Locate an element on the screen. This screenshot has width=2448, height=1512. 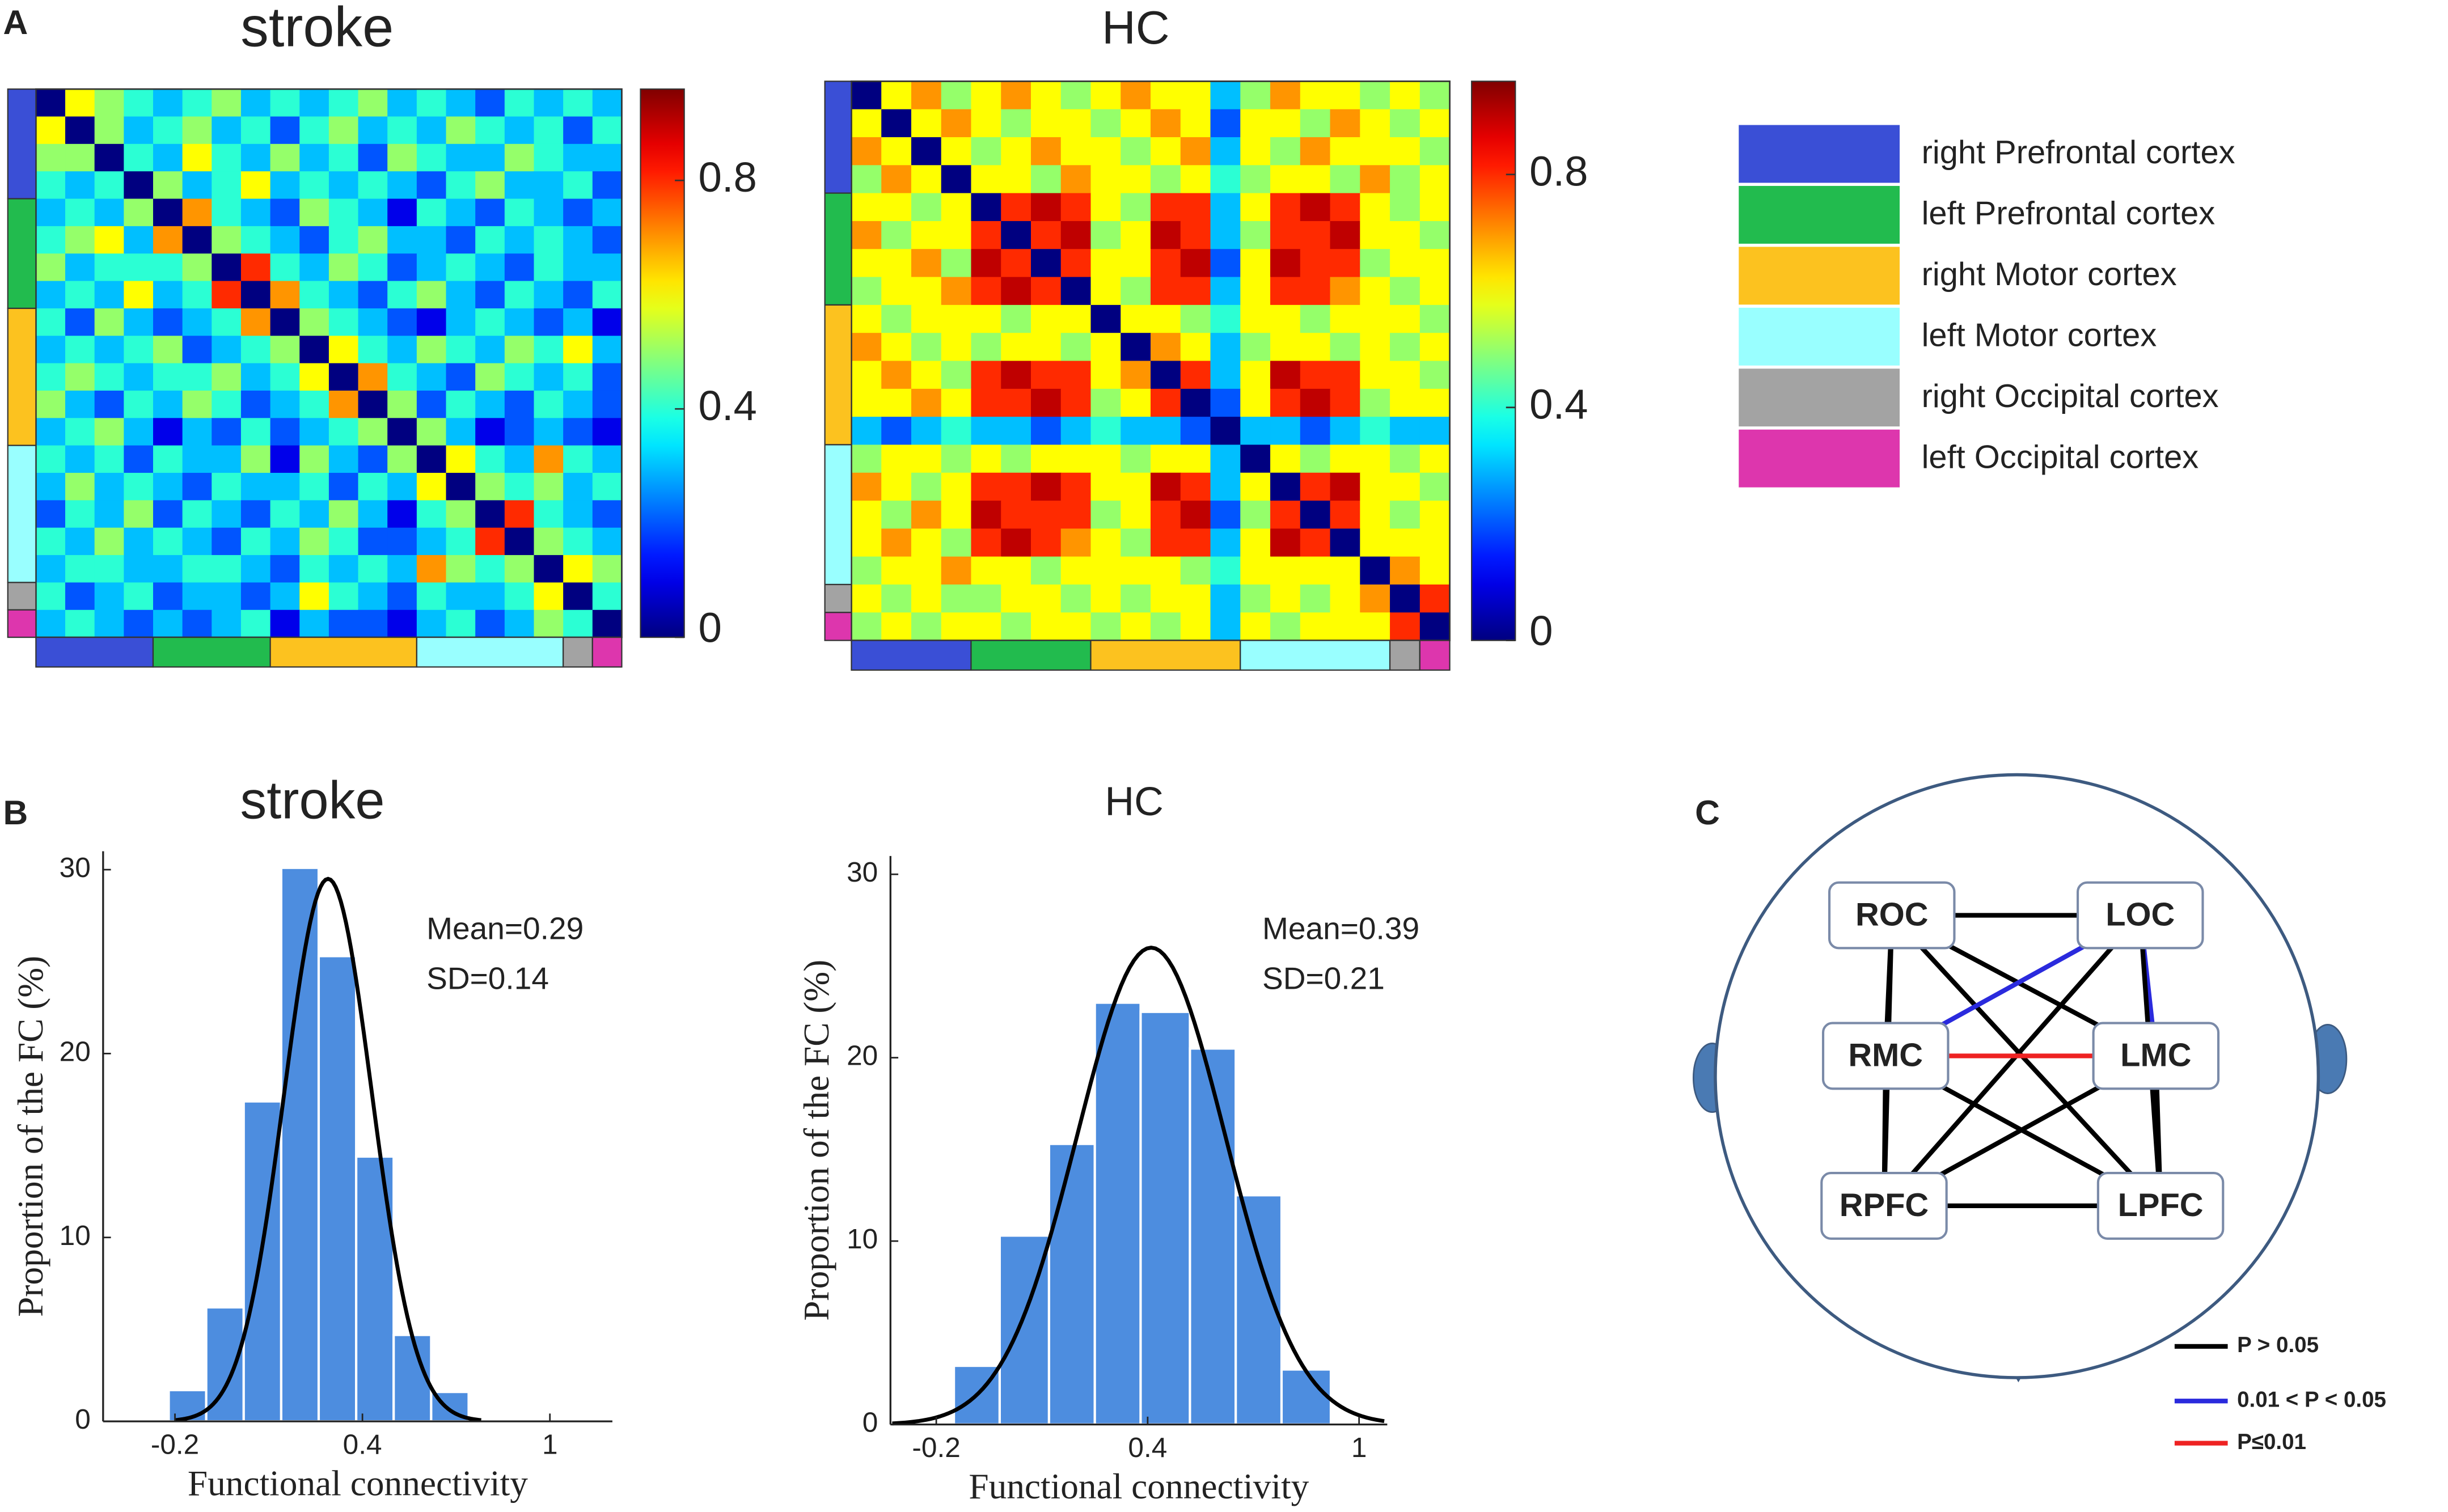
legend-label: right Occipital cortex is located at coordinates (2070, 396).